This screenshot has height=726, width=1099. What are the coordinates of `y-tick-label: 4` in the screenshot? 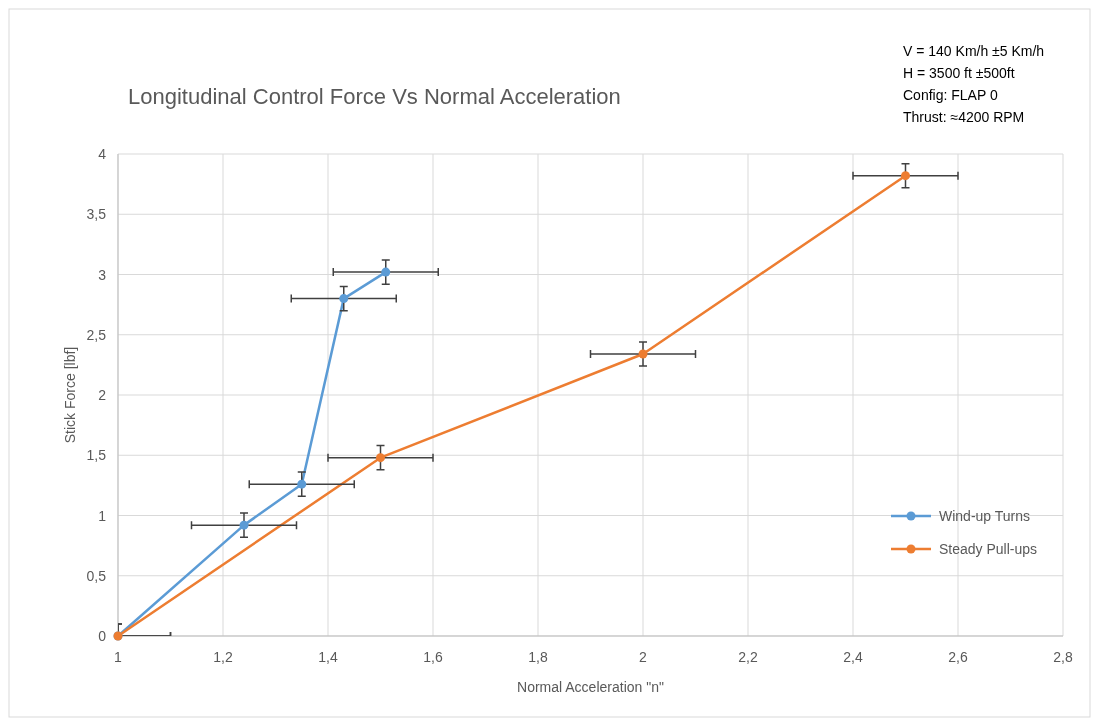 It's located at (102, 154).